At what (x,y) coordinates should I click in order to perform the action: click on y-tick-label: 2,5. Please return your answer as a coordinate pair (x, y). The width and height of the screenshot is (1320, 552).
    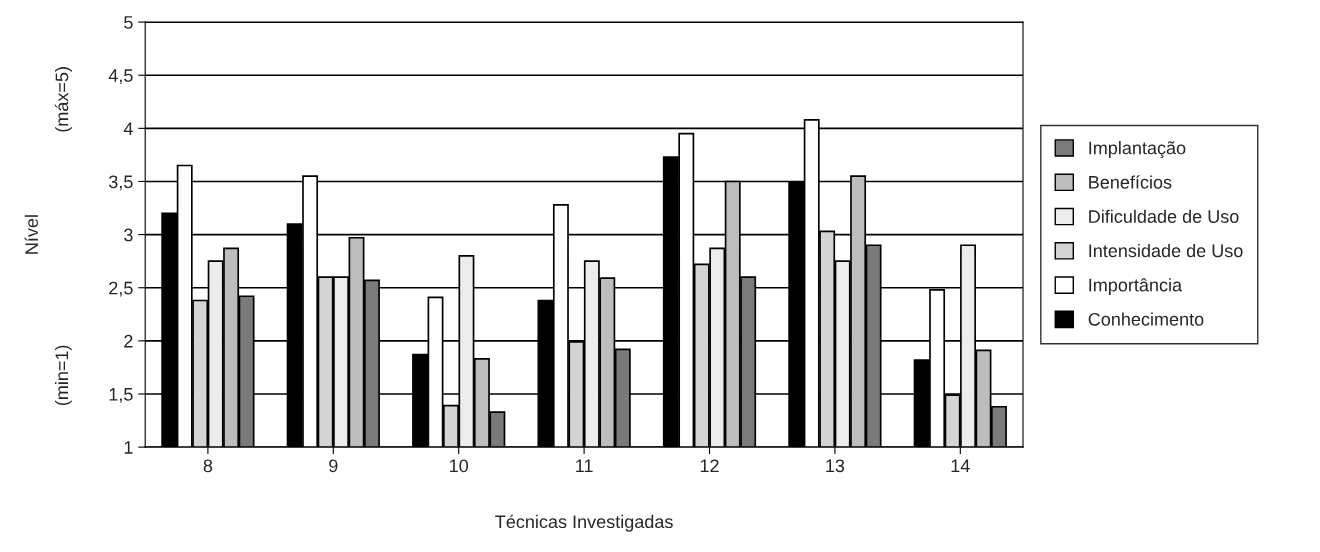
    Looking at the image, I should click on (121, 289).